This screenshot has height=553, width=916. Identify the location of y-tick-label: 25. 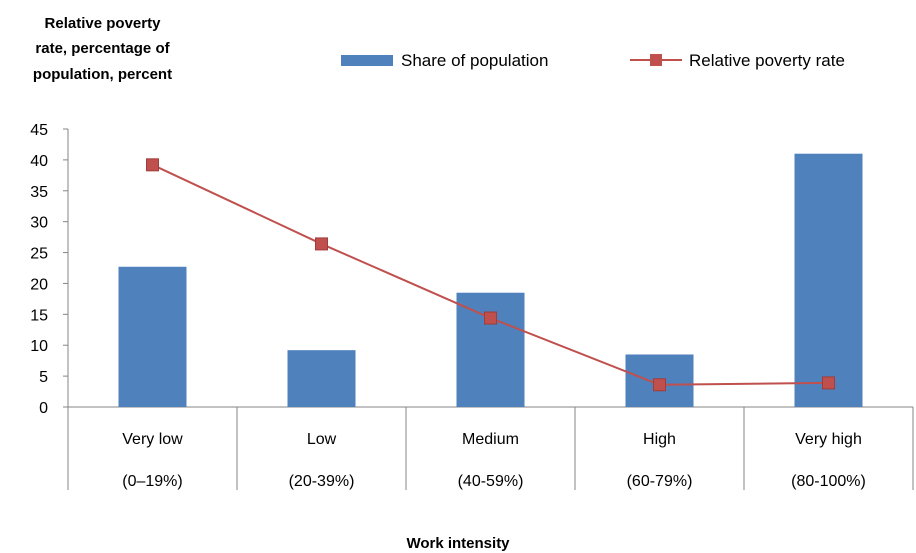
(39, 254).